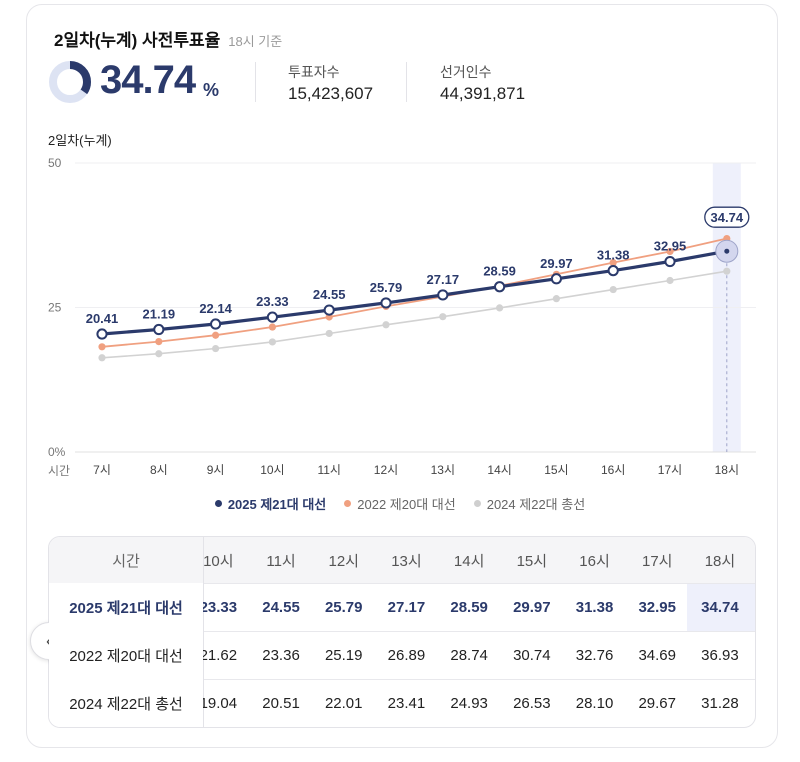 Image resolution: width=800 pixels, height=762 pixels. I want to click on table-header-cell: 13시, so click(406, 561).